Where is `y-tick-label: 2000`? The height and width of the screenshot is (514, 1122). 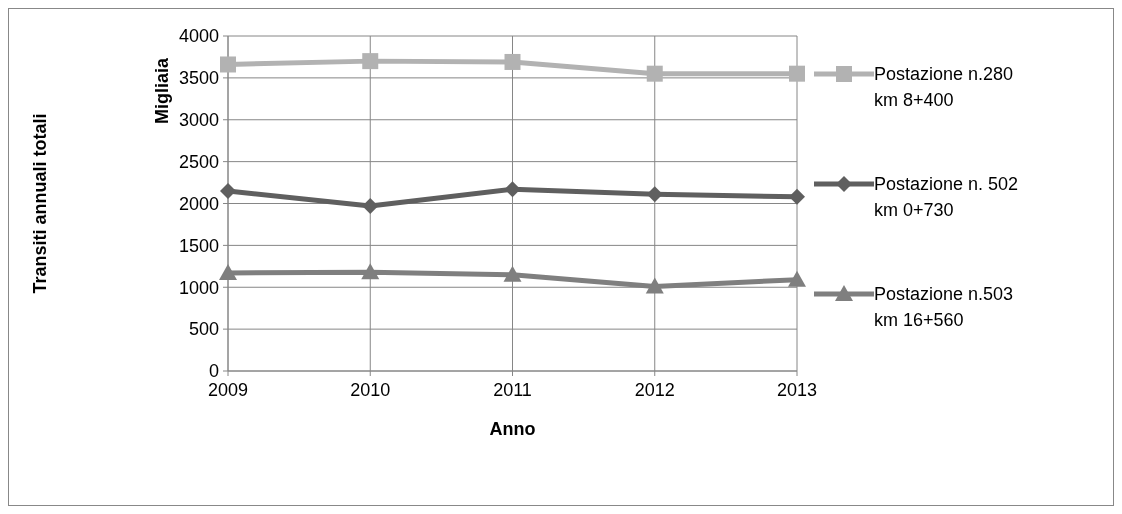 y-tick-label: 2000 is located at coordinates (198, 203).